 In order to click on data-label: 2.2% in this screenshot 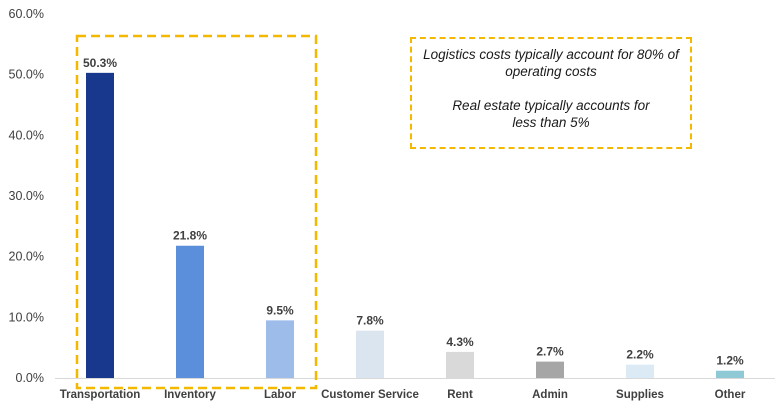, I will do `click(640, 355)`.